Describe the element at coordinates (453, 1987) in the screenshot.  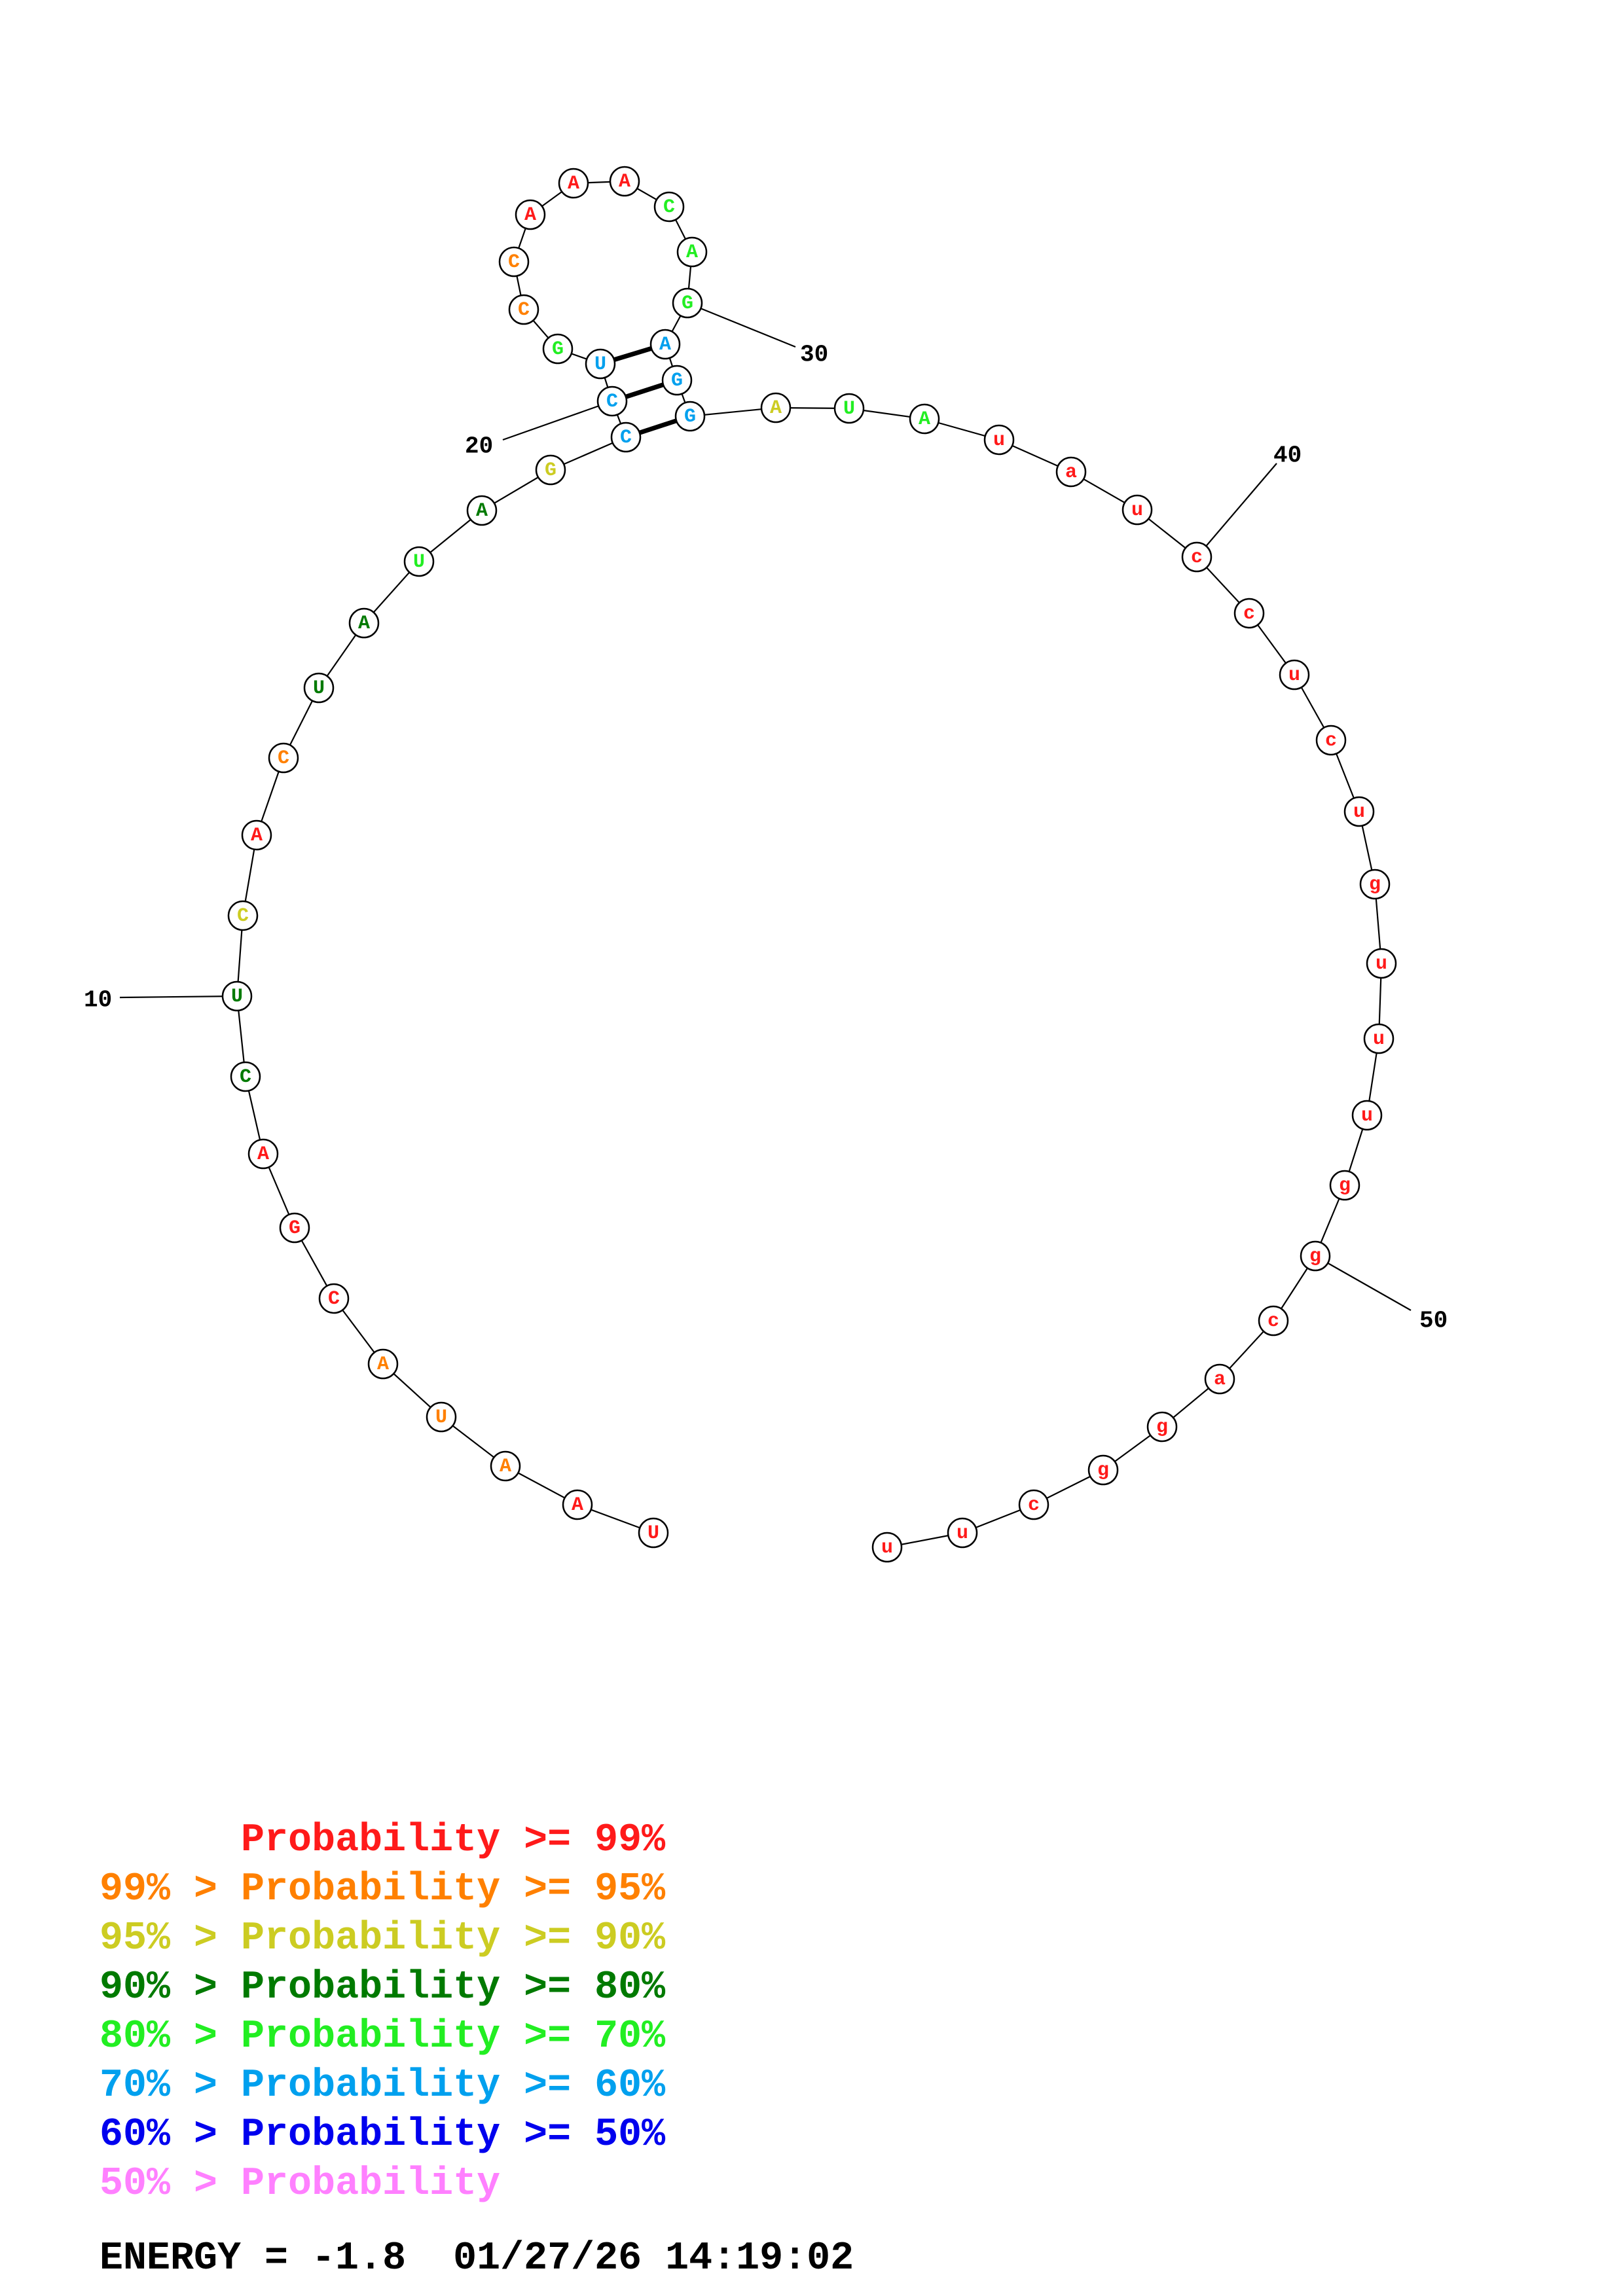
I see `legend-text: Probability >= 80%` at that location.